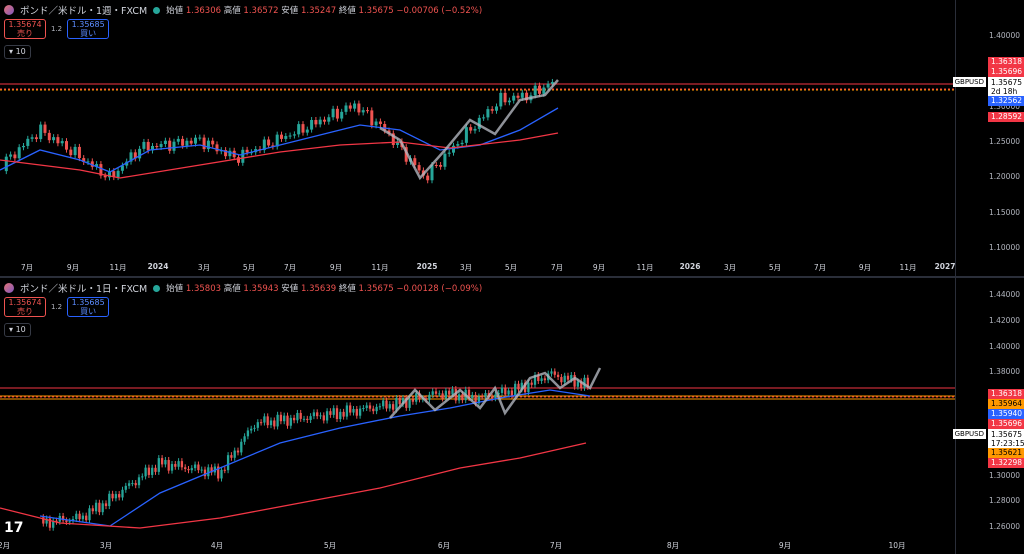 The image size is (1024, 554). I want to click on price-tag: 1.32298, so click(1006, 462).